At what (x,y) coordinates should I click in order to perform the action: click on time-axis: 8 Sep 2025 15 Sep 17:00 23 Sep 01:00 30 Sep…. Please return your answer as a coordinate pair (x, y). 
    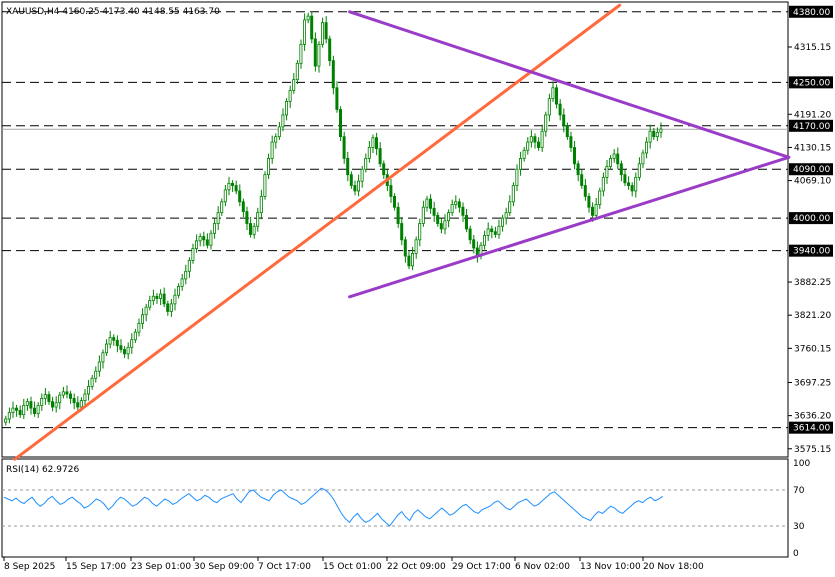
    Looking at the image, I should click on (353, 564).